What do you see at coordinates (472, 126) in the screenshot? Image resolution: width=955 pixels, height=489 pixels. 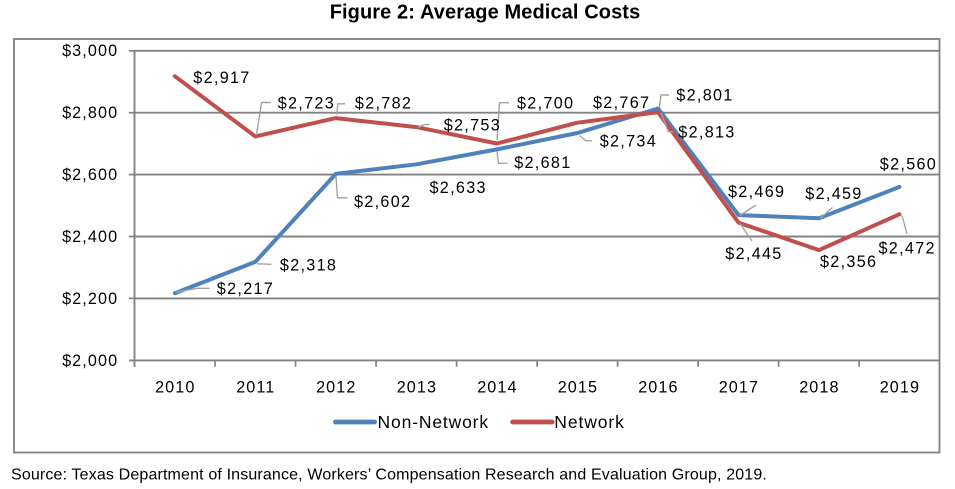 I see `svg-text: $2,753` at bounding box center [472, 126].